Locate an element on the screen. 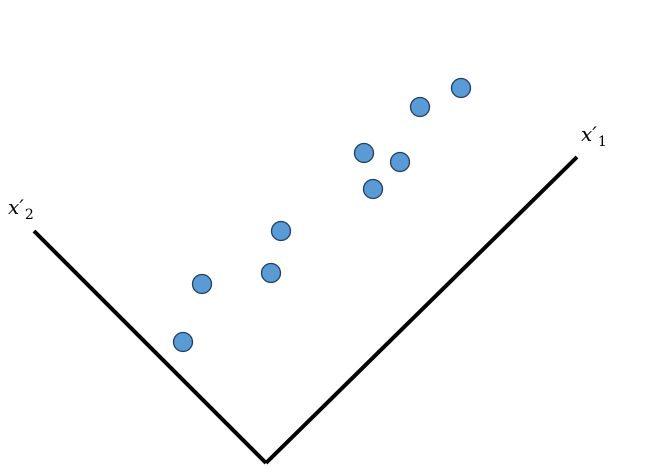 This screenshot has height=473, width=645. axis-label-x1-subscript: 1 is located at coordinates (602, 142).